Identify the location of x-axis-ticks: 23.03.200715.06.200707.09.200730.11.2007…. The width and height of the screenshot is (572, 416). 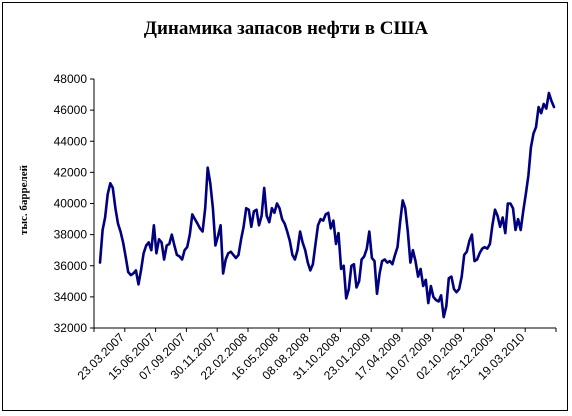
(316, 355).